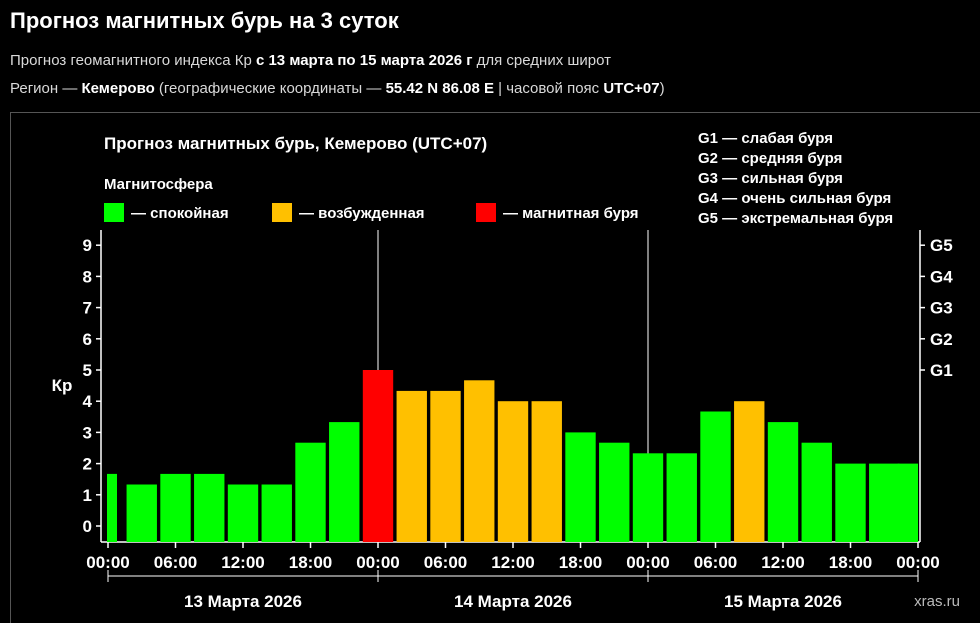 The image size is (980, 623). What do you see at coordinates (445, 562) in the screenshot?
I see `x-tick-label-5: 06:00` at bounding box center [445, 562].